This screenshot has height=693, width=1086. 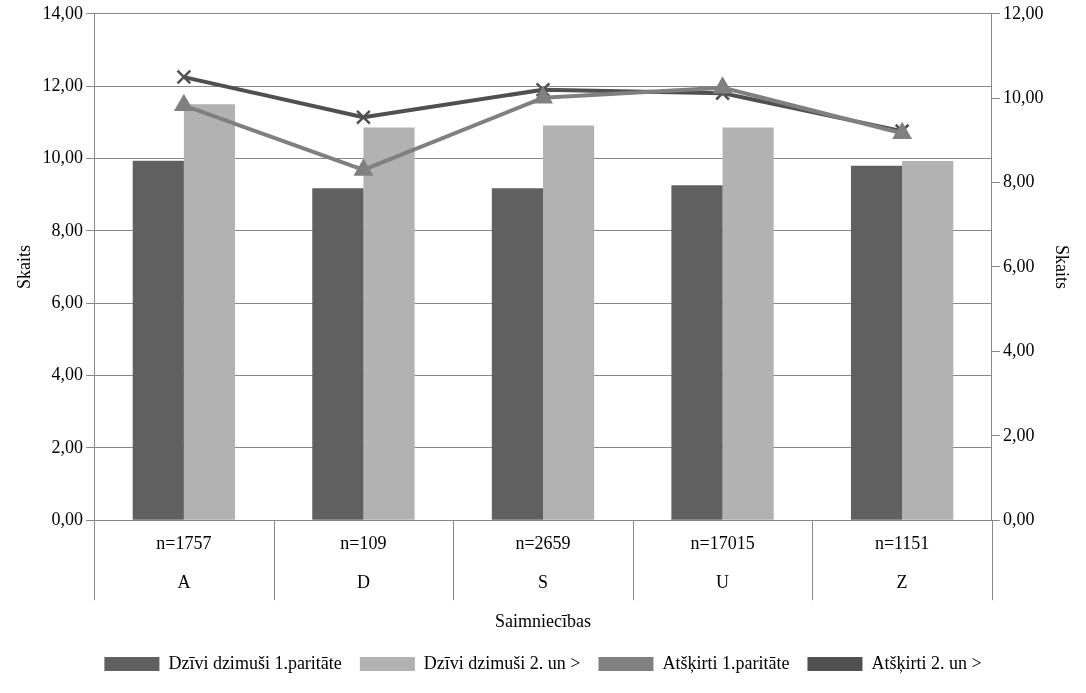 I want to click on x-tick-label: U, so click(x=723, y=582).